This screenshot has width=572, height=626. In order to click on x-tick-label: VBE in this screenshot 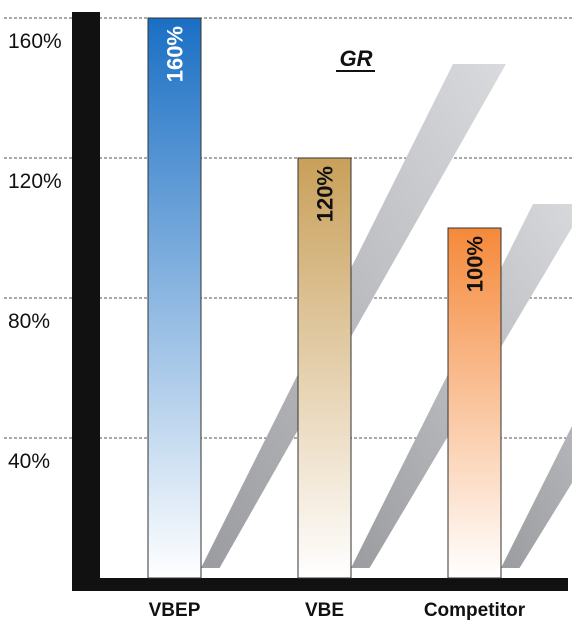, I will do `click(324, 610)`.